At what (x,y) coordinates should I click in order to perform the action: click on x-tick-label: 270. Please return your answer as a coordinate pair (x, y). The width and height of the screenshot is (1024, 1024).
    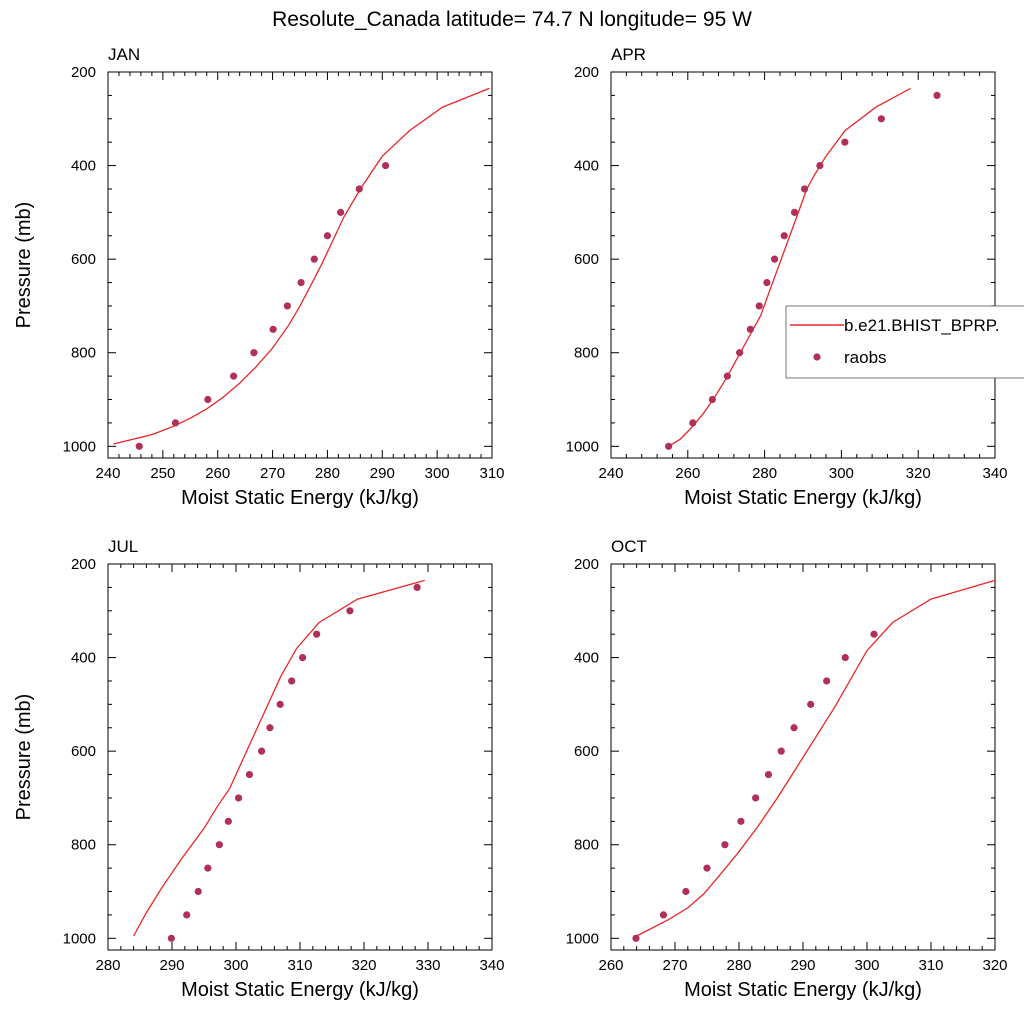
    Looking at the image, I should click on (272, 473).